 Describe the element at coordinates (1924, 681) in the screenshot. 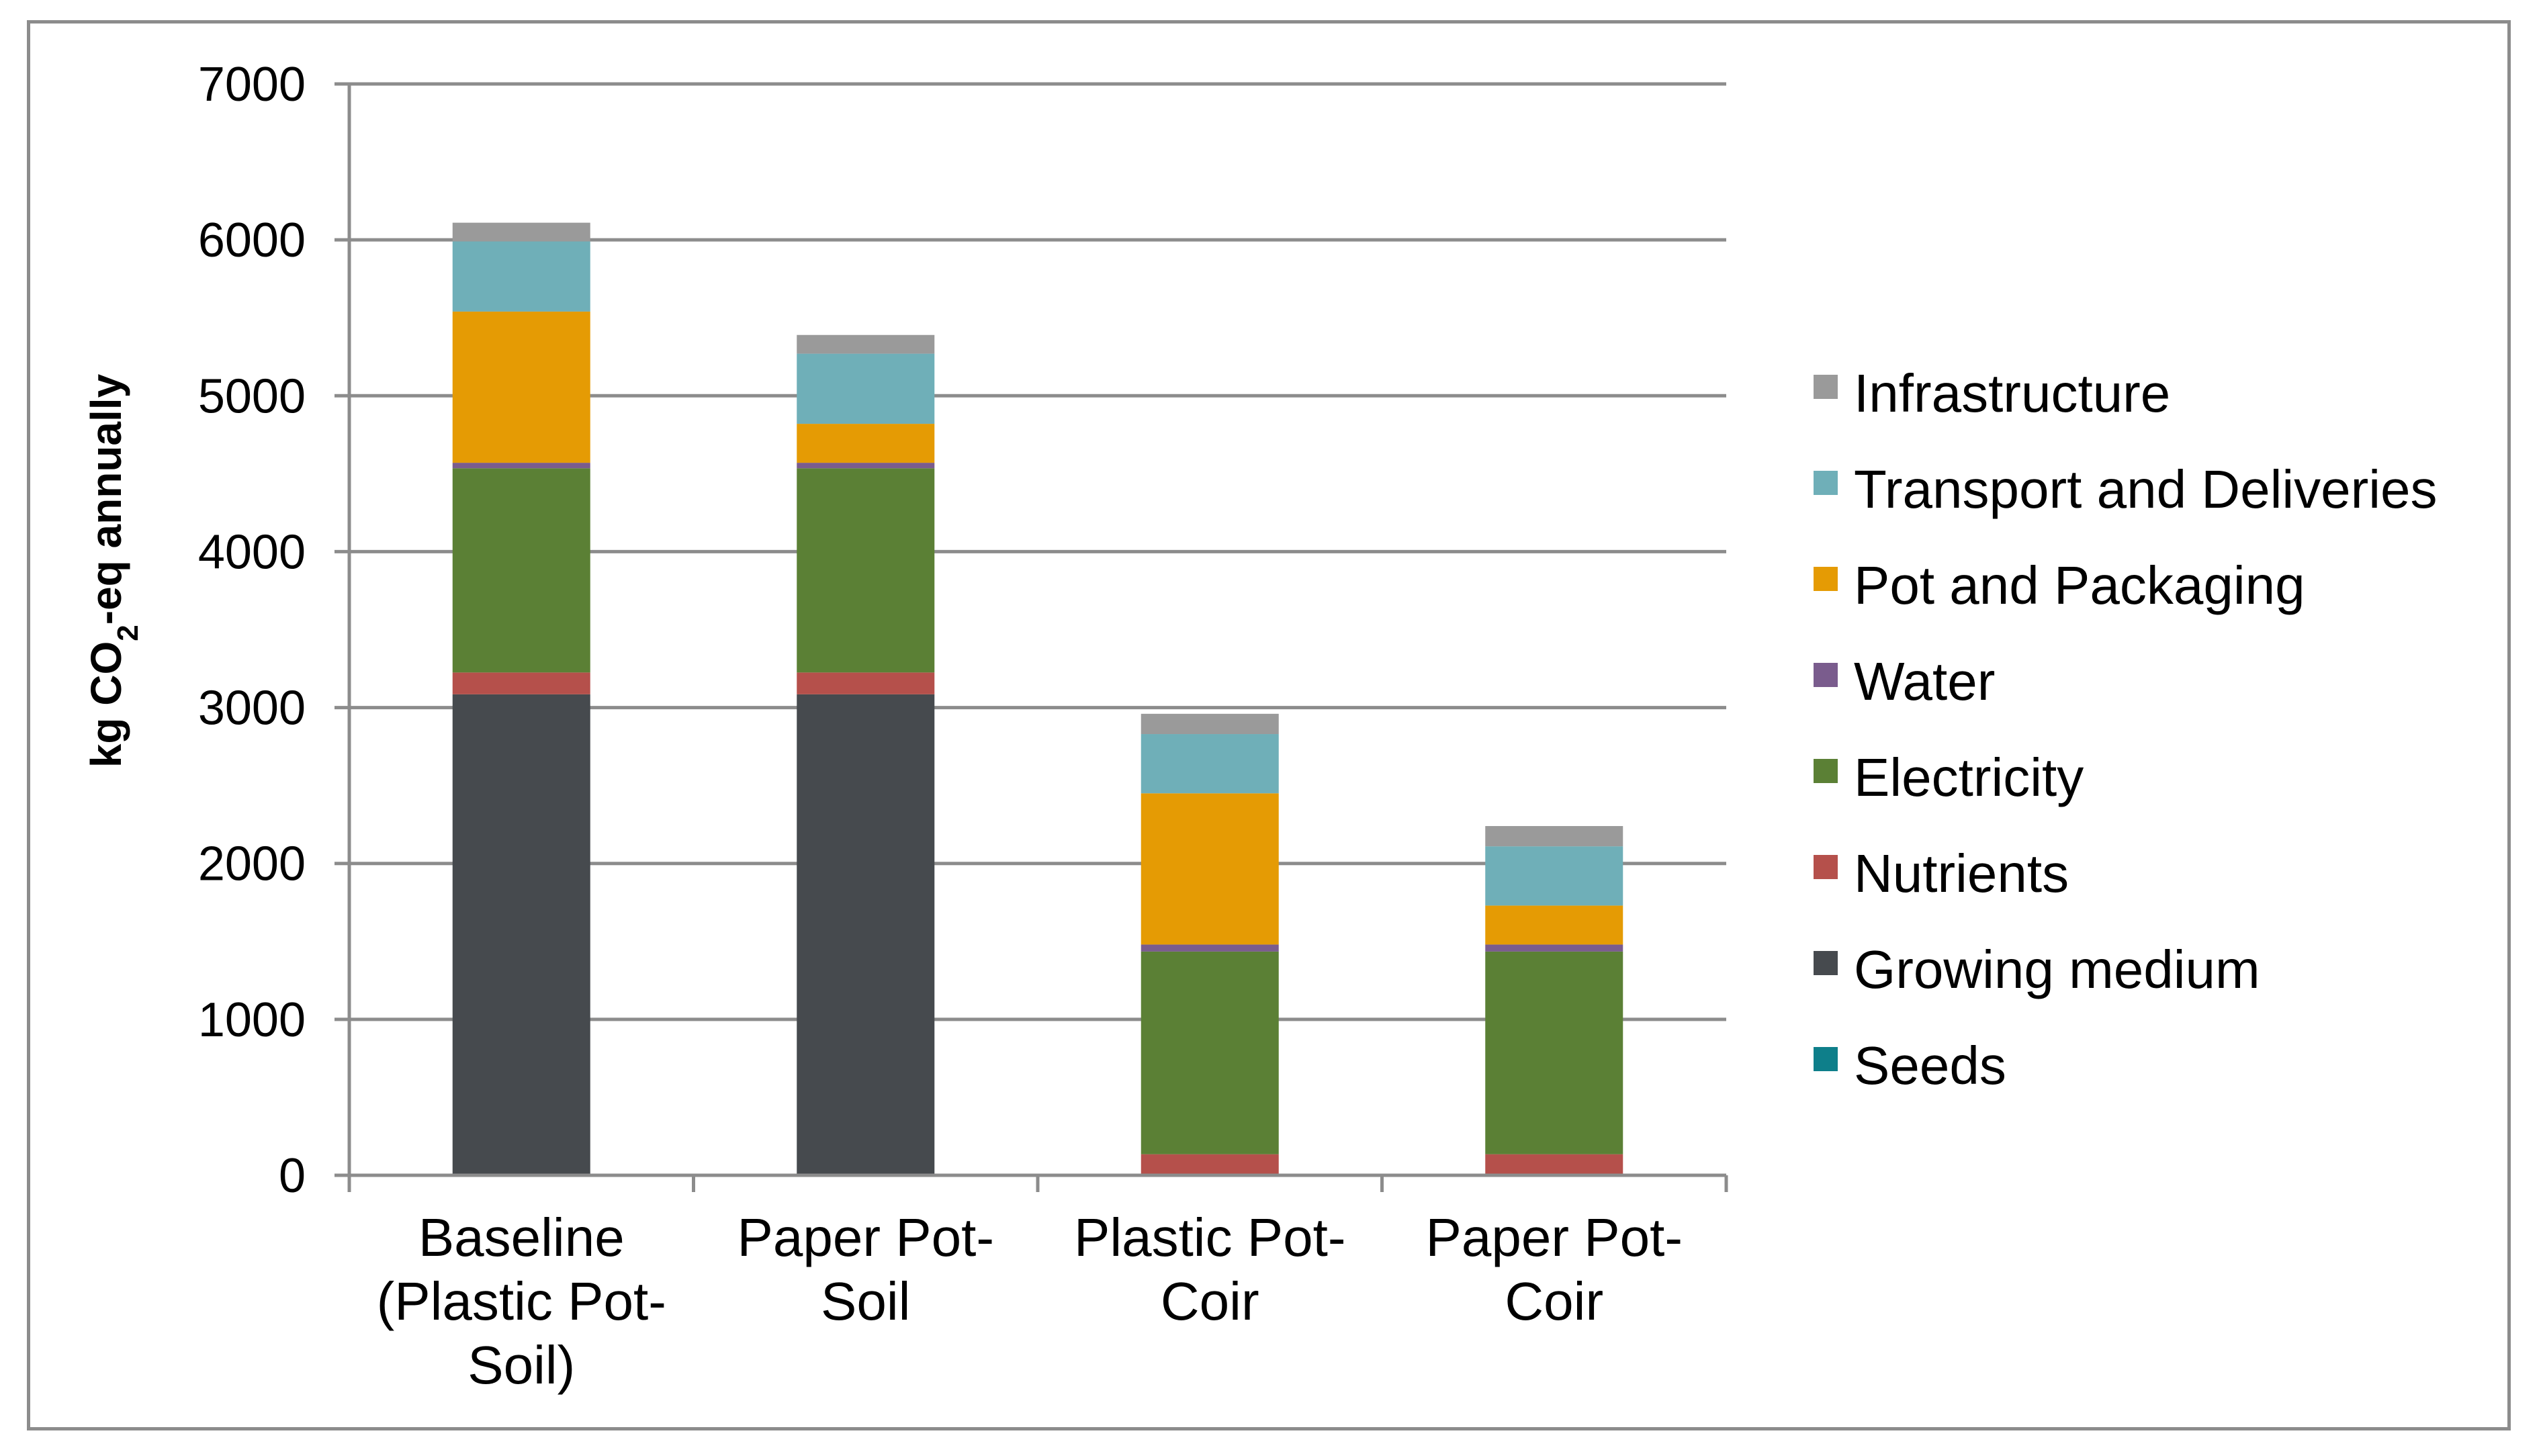

I see `legend-label: Water` at that location.